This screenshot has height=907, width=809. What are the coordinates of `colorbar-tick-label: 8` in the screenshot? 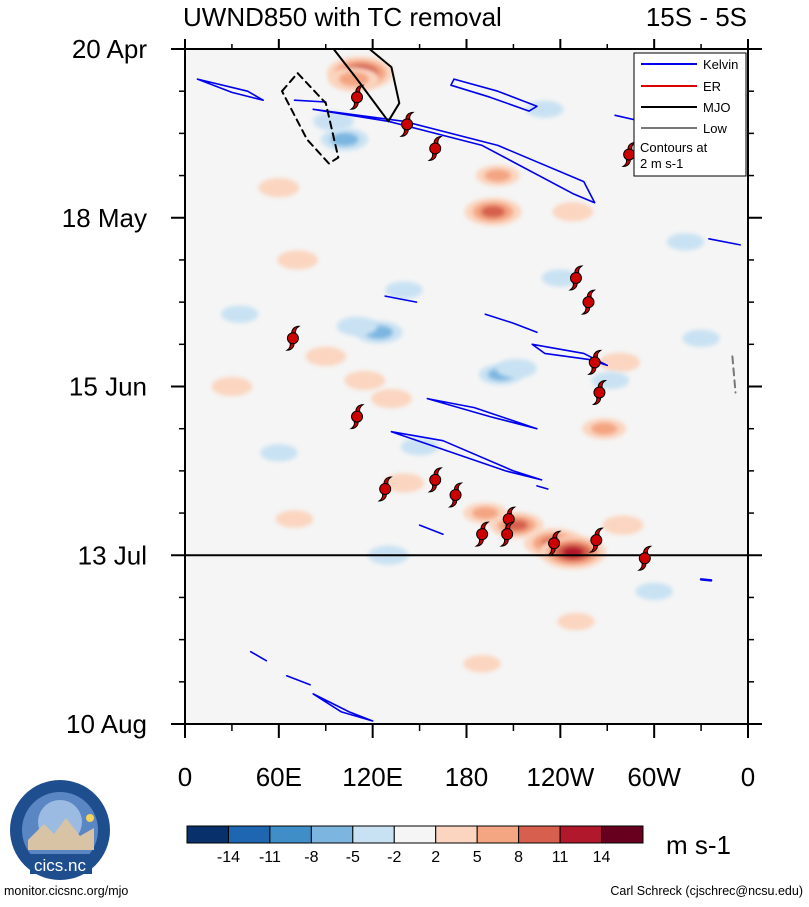 It's located at (518, 857).